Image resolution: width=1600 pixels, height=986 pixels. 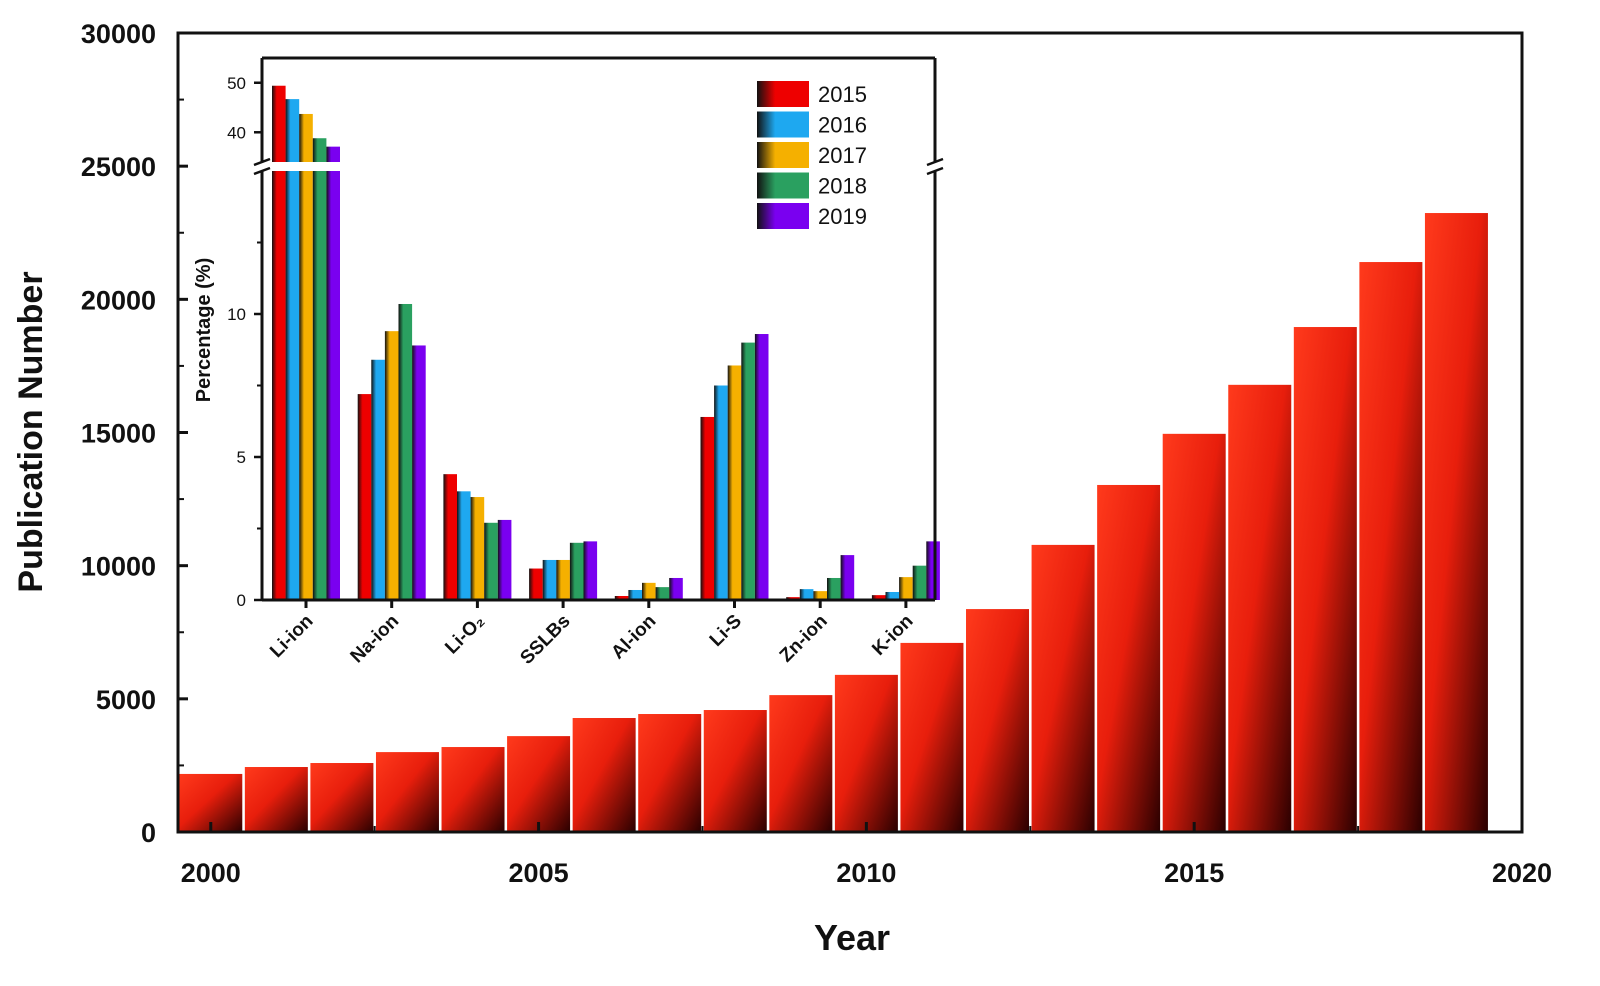 What do you see at coordinates (545, 640) in the screenshot?
I see `inset-category-label: SSLBs` at bounding box center [545, 640].